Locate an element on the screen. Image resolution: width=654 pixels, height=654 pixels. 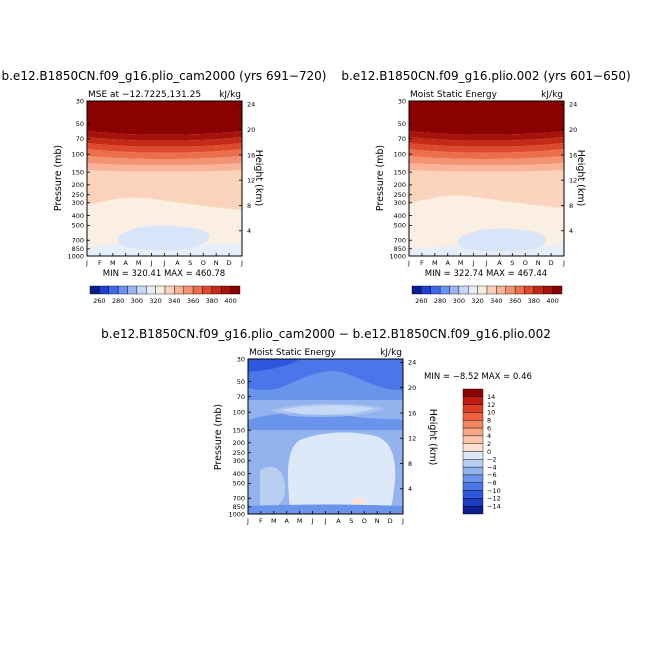
panel2-field is located at coordinates (486, 178).